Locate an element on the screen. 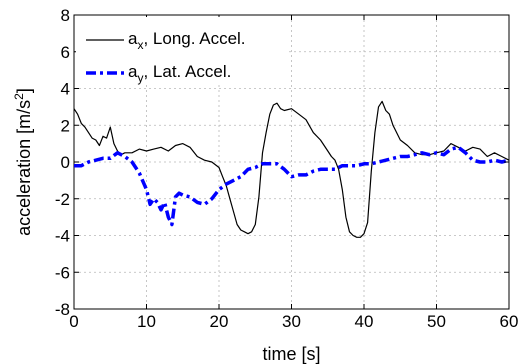 The height and width of the screenshot is (364, 532). x-axis-label: time [s] is located at coordinates (291, 354).